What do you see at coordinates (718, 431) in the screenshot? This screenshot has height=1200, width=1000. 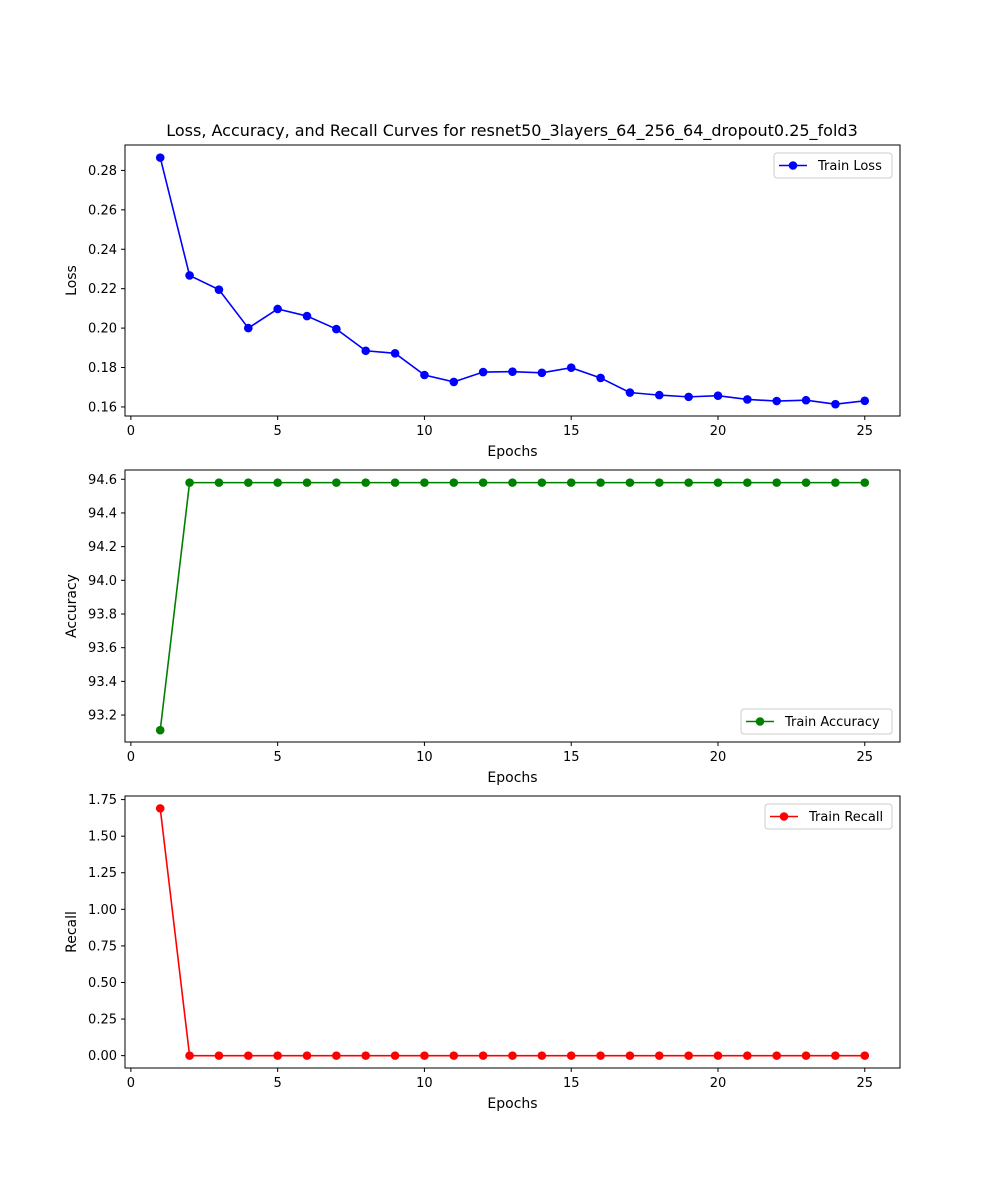 I see `x-tick-label-loss: 20` at bounding box center [718, 431].